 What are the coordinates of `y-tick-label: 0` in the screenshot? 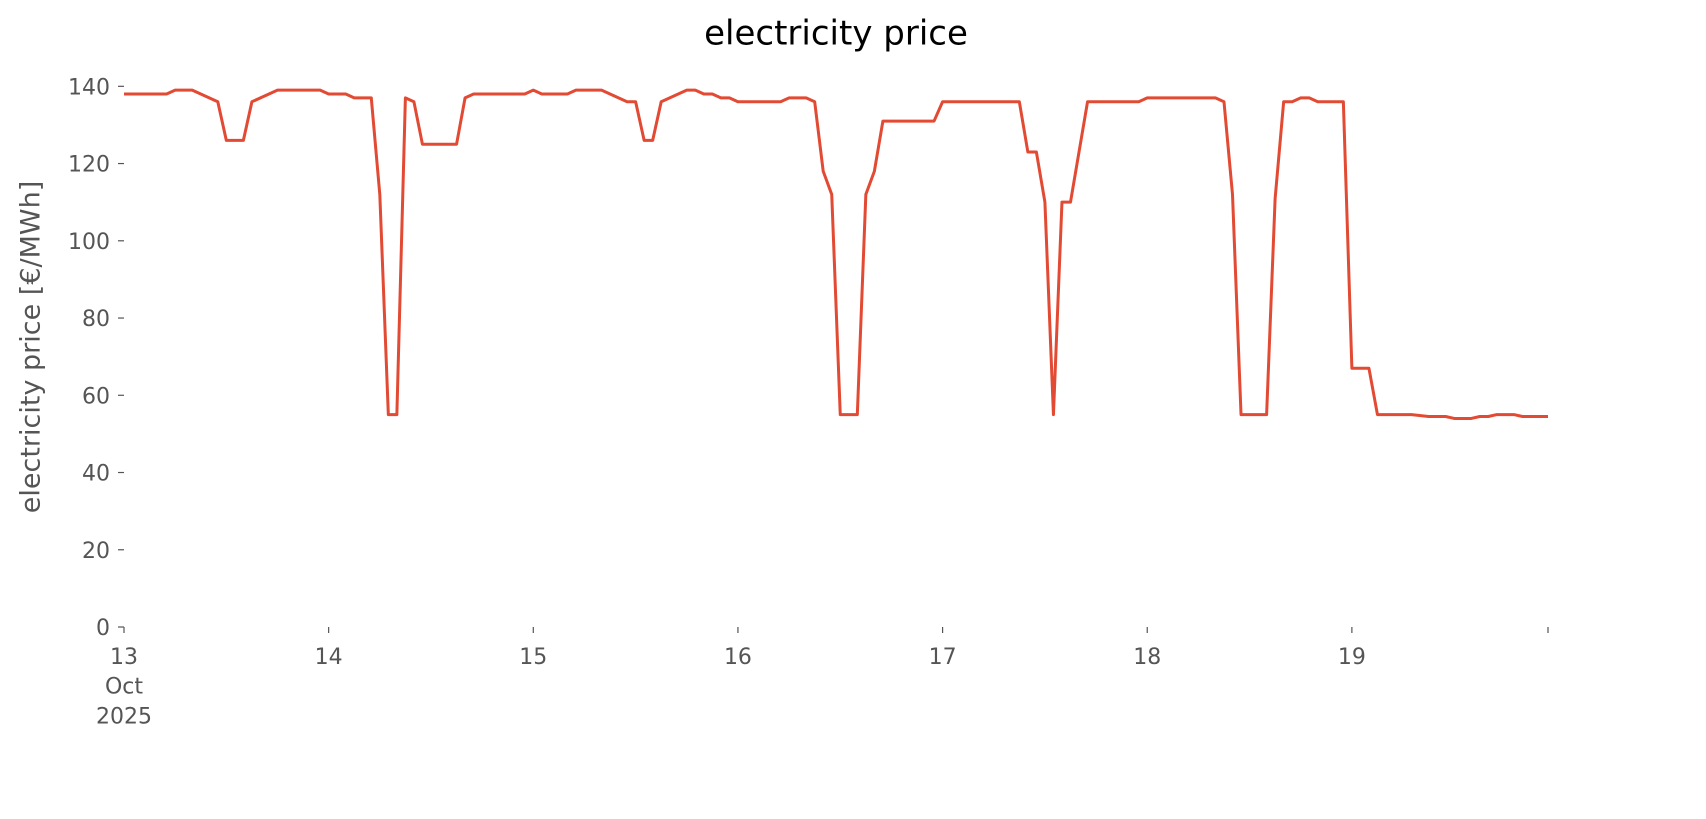 It's located at (103, 628).